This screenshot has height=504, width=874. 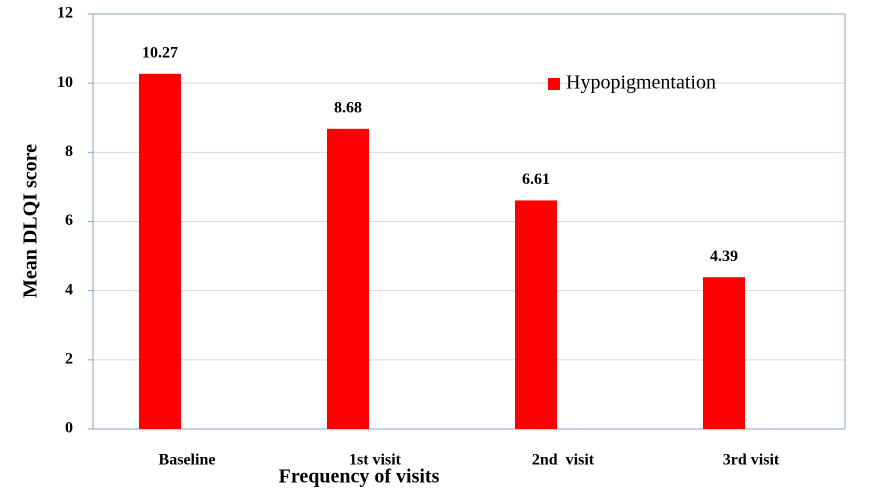 I want to click on legend-swatch, so click(x=554, y=84).